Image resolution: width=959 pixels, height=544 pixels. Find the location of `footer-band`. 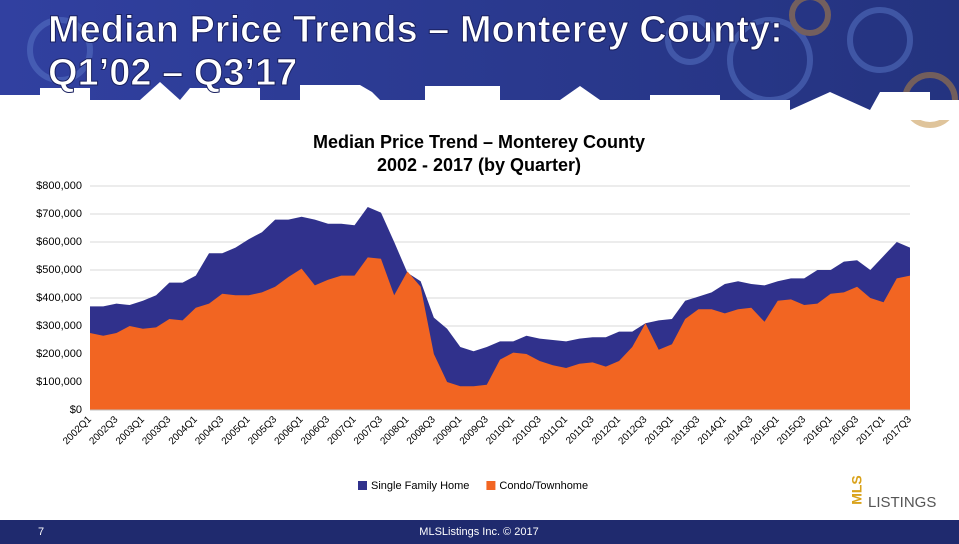

footer-band is located at coordinates (479, 532).